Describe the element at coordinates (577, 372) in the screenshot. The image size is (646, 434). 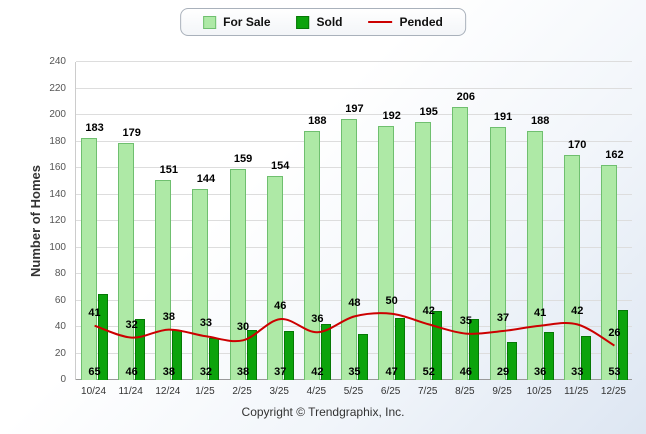
I see `sold-value-label: 33` at that location.